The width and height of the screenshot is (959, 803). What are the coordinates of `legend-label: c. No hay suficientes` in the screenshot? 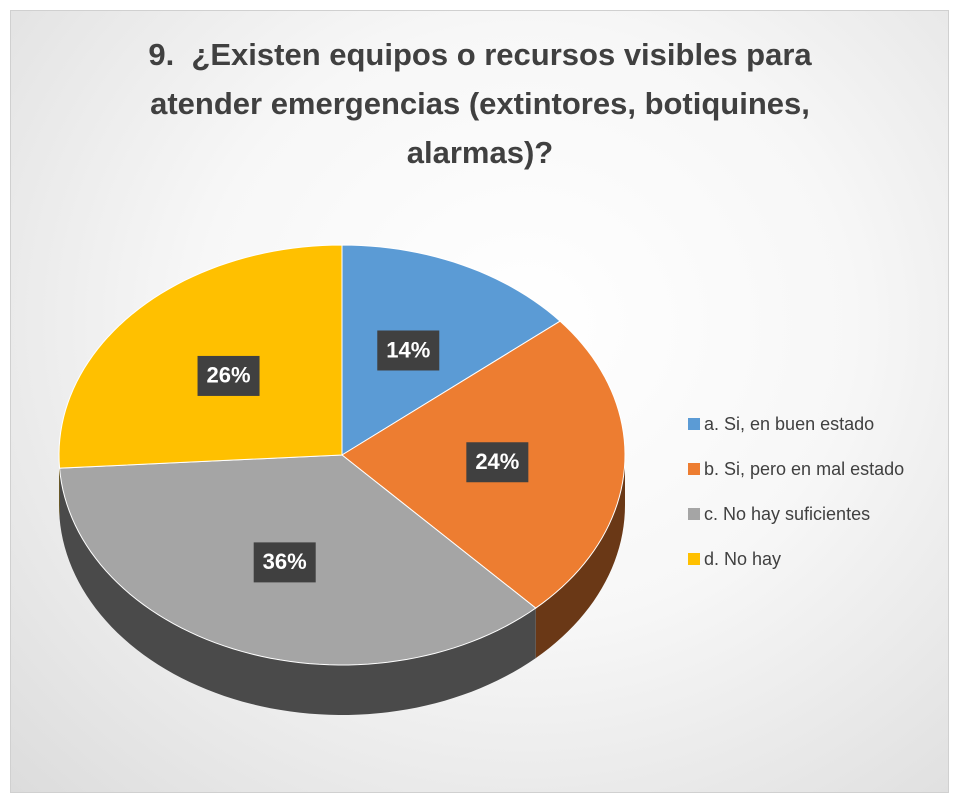 It's located at (787, 514).